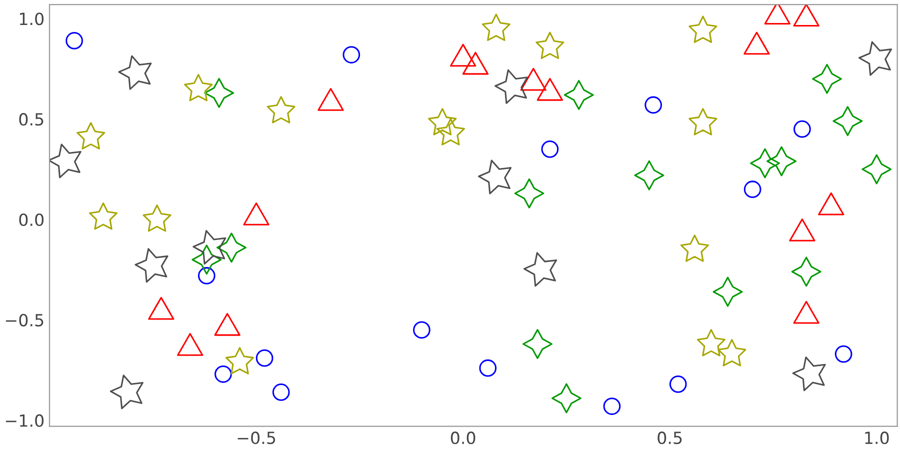 The width and height of the screenshot is (900, 456). What do you see at coordinates (31, 219) in the screenshot?
I see `y-tick-label: 0.0` at bounding box center [31, 219].